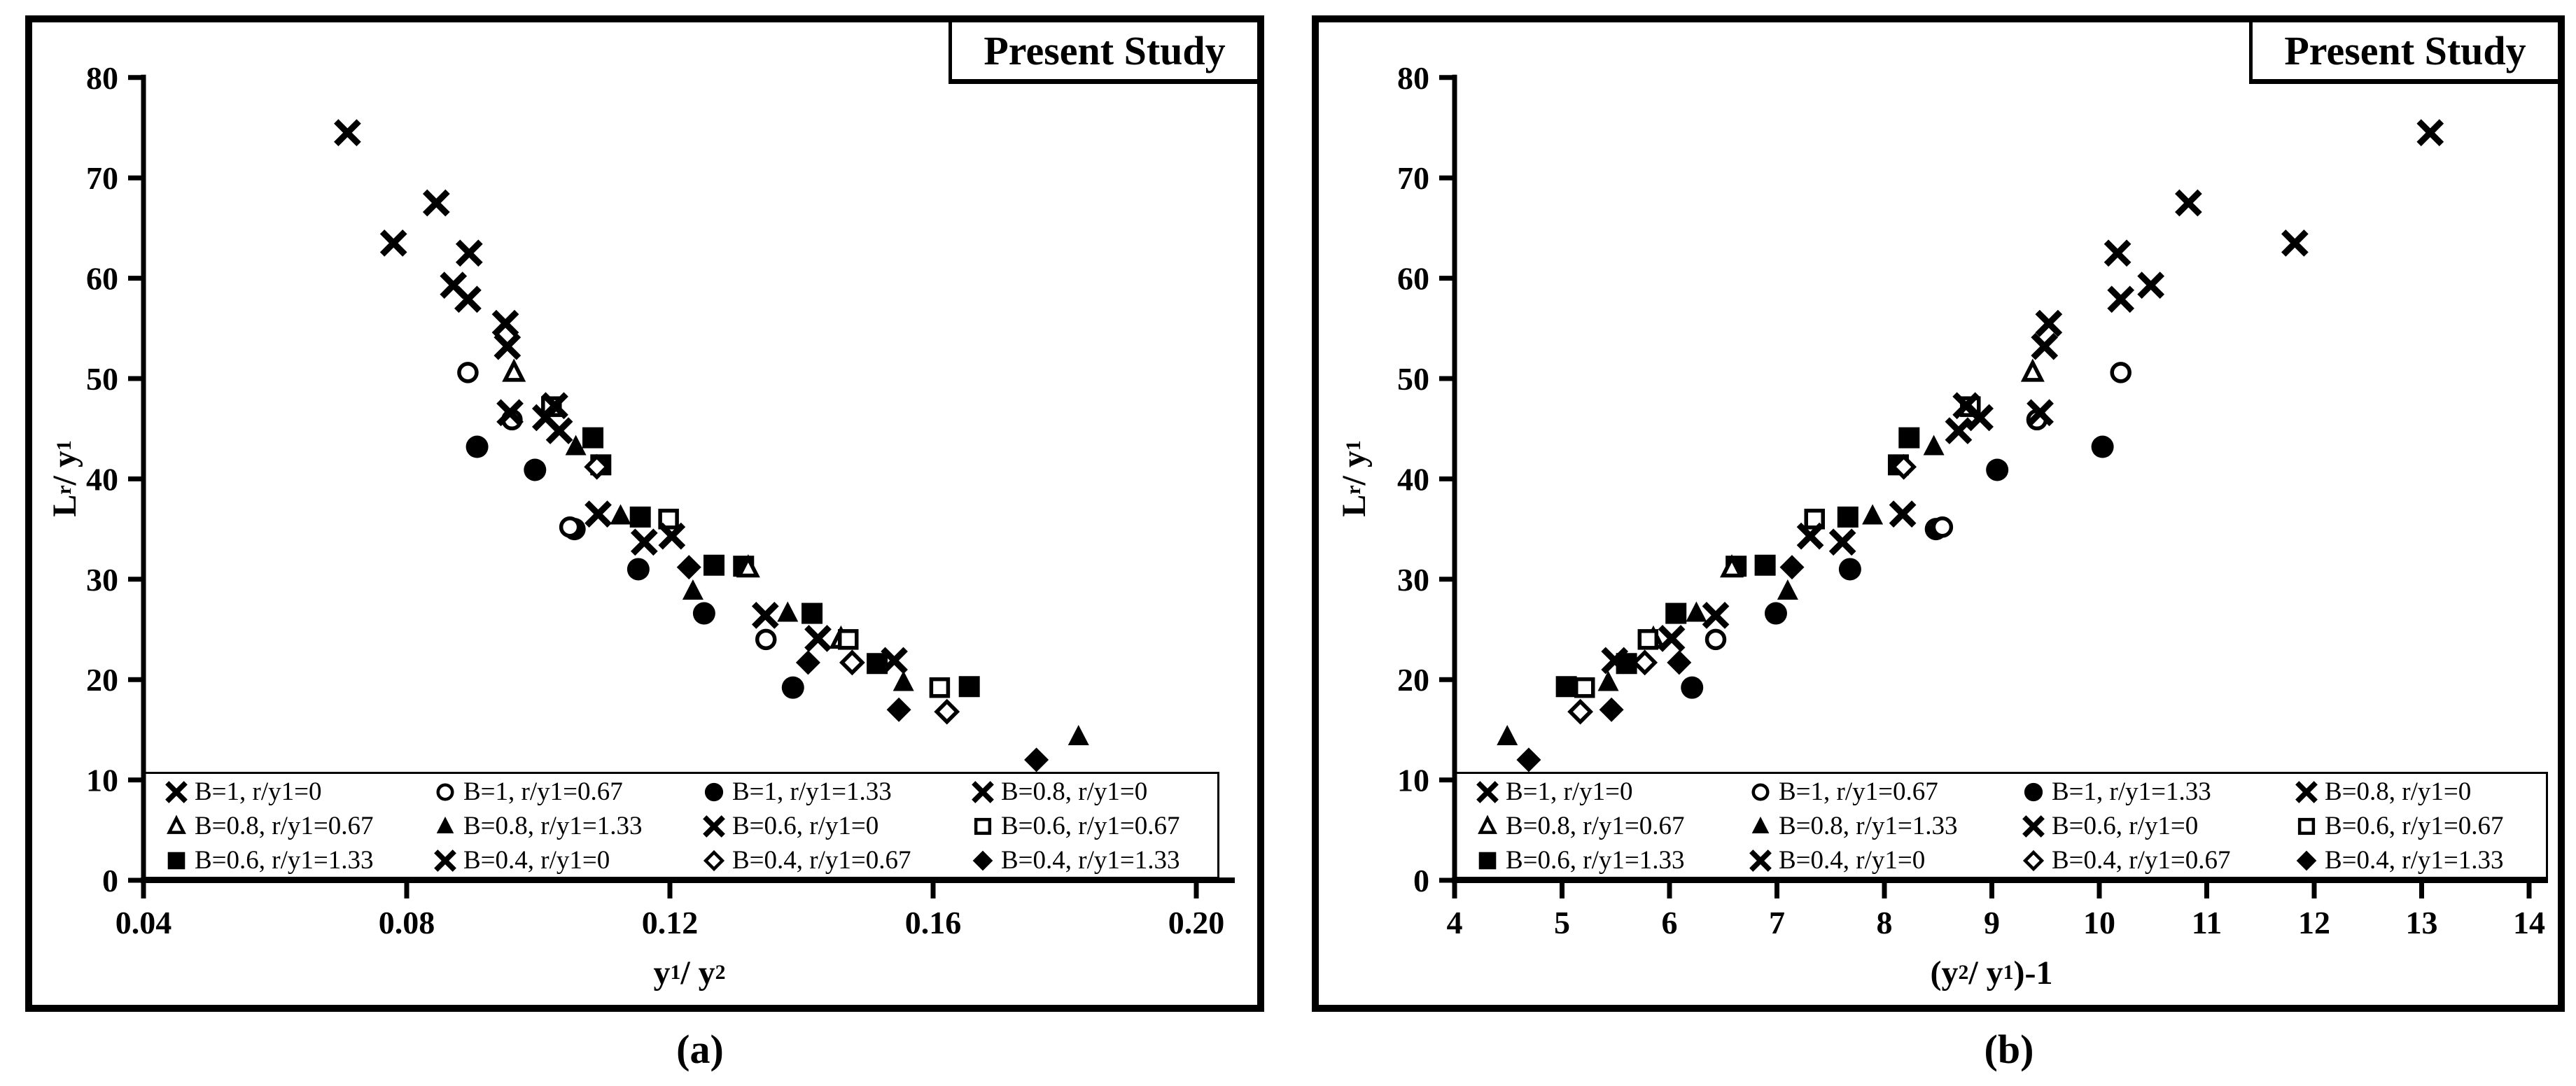  I want to click on panel-b-title-box: Present Study, so click(2403, 53).